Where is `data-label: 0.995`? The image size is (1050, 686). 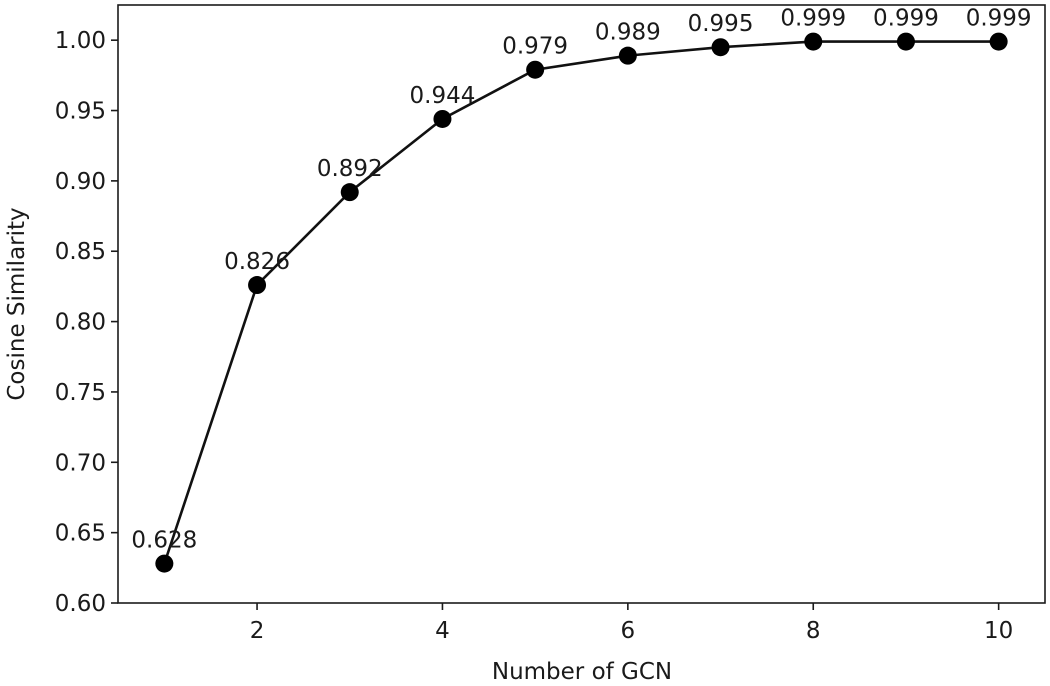
data-label: 0.995 is located at coordinates (721, 24).